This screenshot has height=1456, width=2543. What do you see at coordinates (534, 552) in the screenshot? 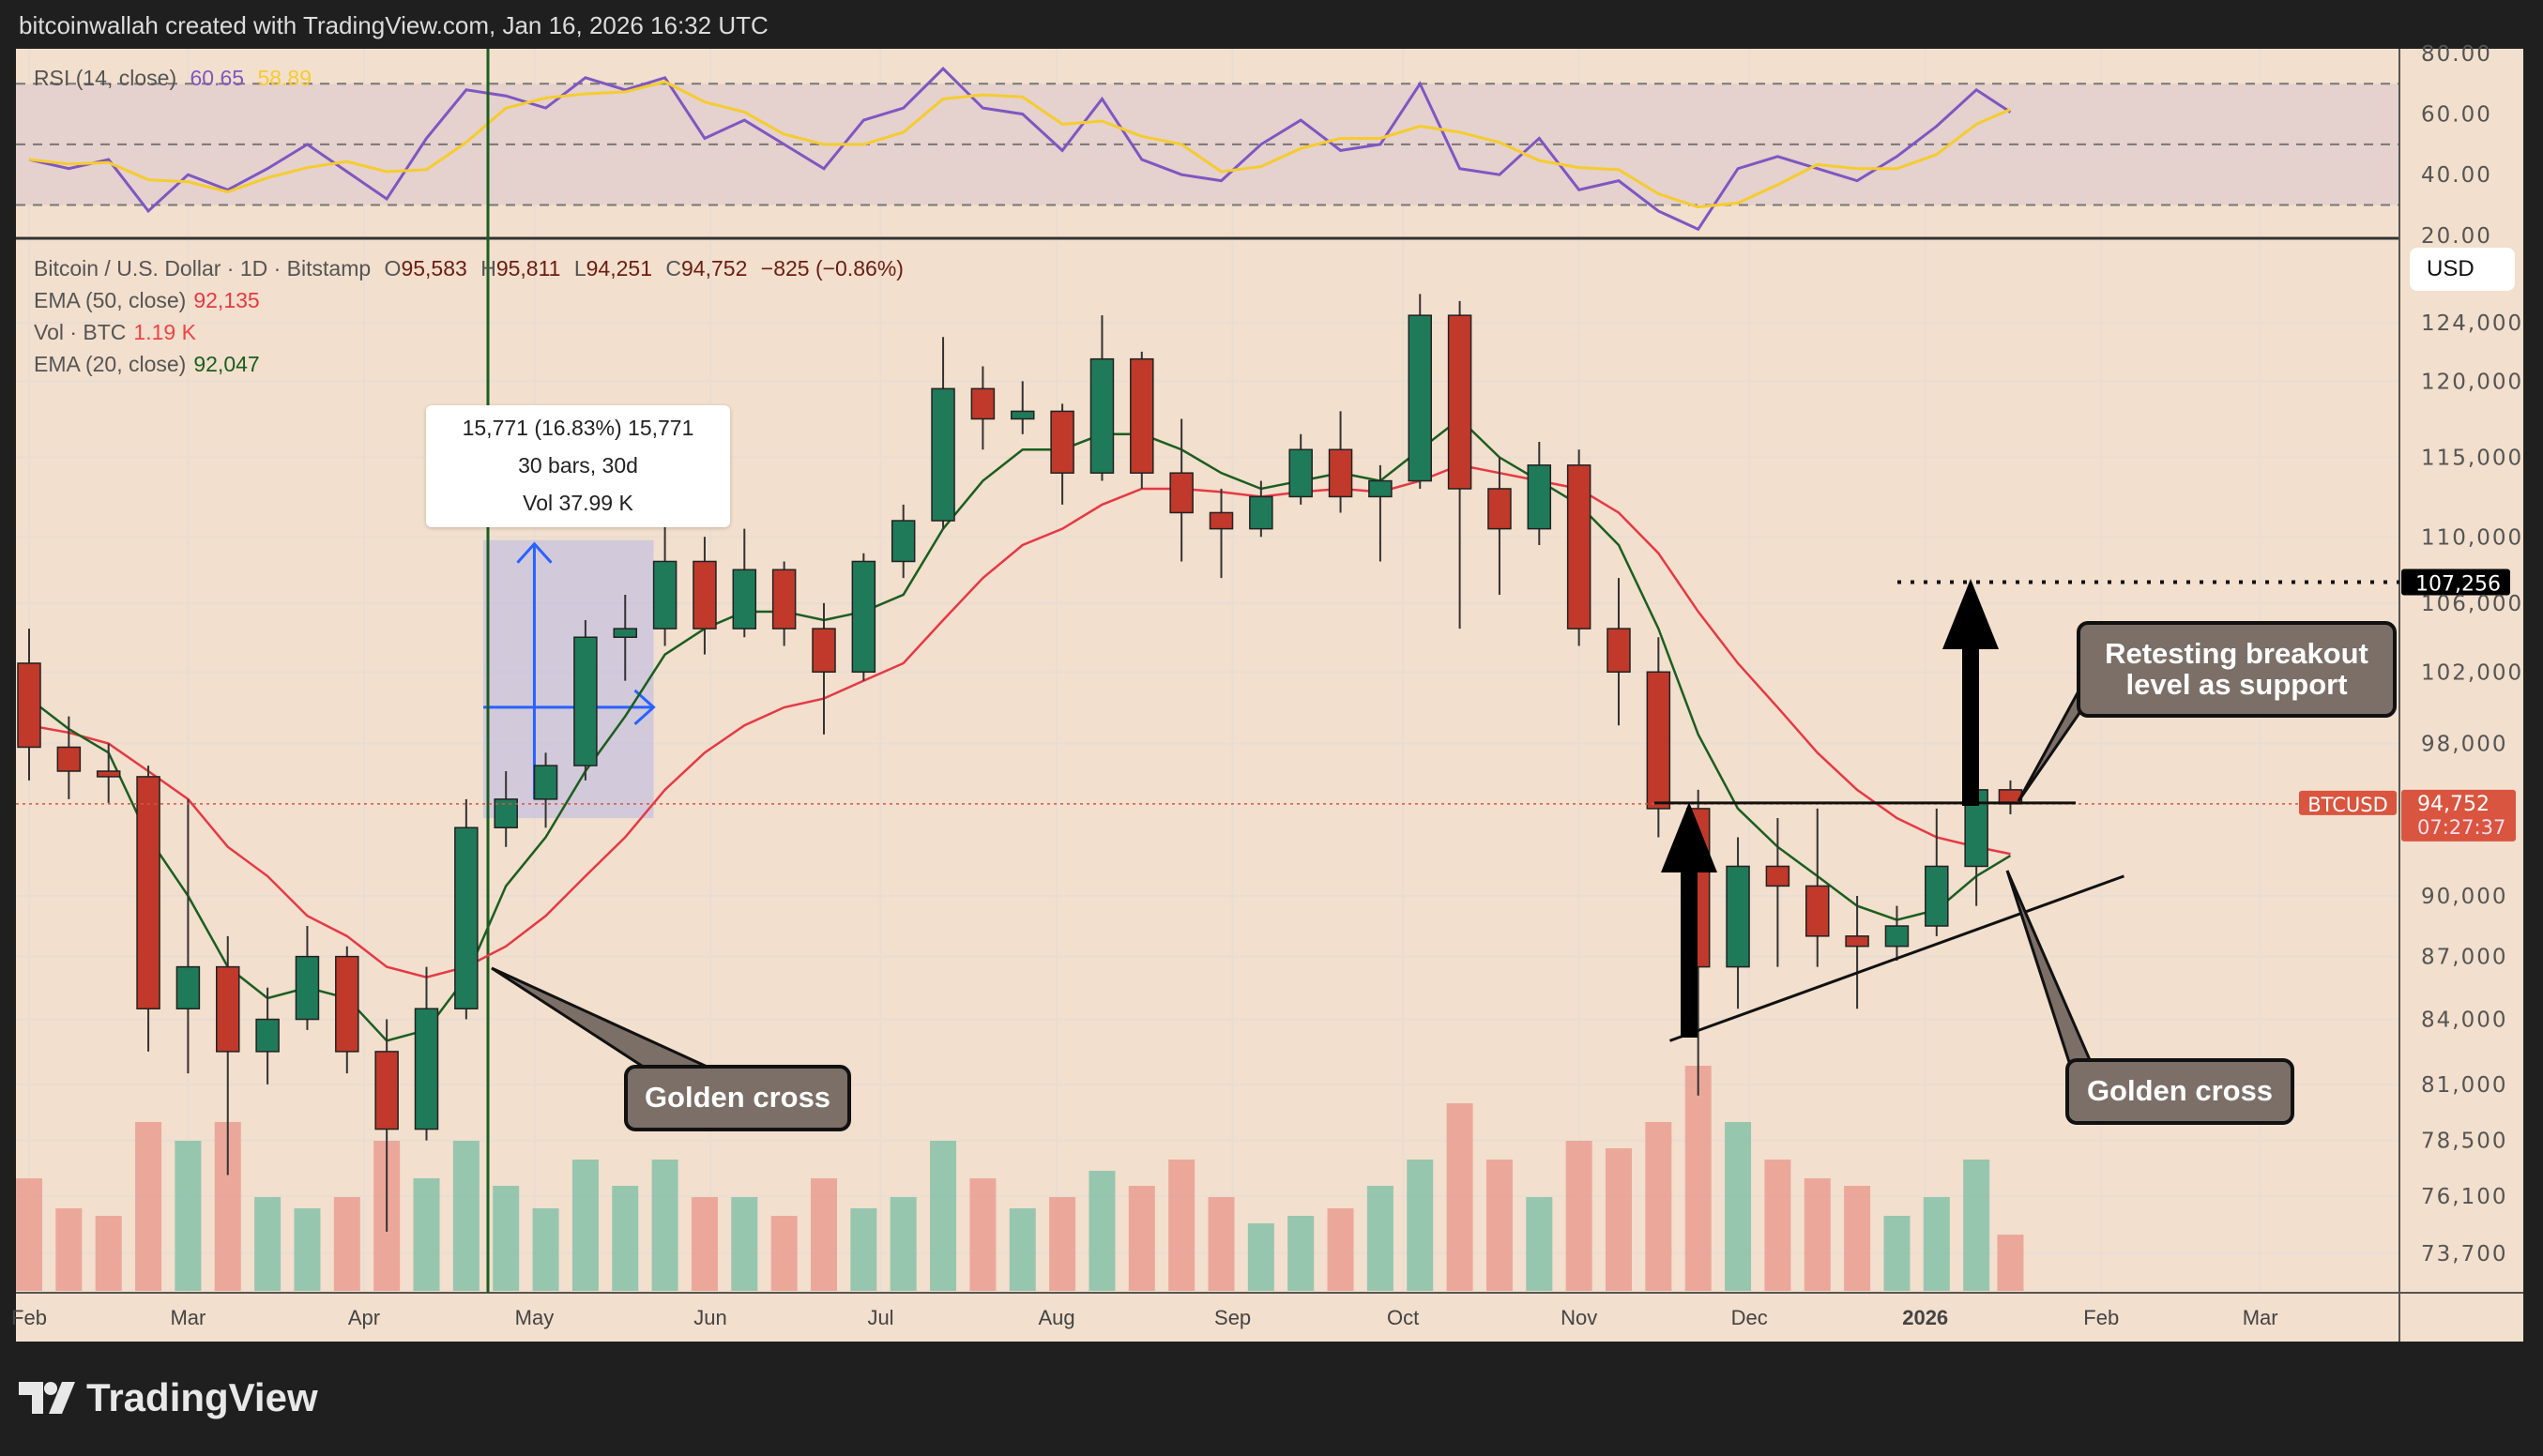
I see `arrow-head-icon` at bounding box center [534, 552].